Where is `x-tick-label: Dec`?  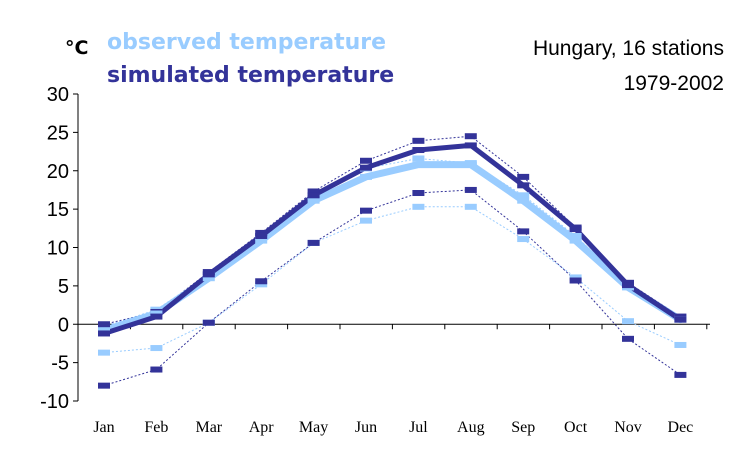
x-tick-label: Dec is located at coordinates (681, 427).